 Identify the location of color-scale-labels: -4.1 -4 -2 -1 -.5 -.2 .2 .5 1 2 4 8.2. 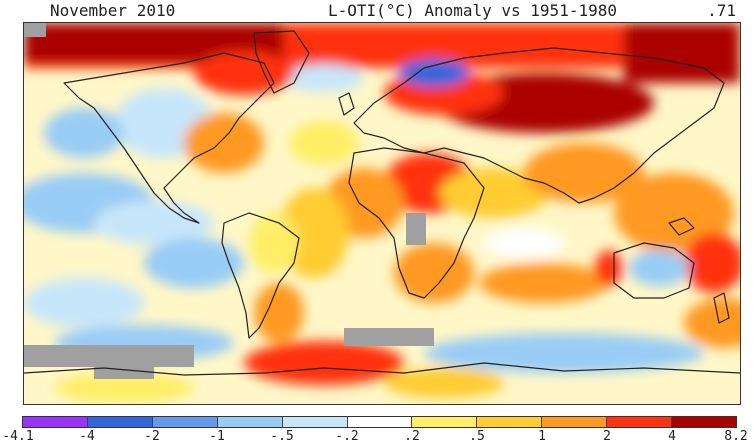
(377, 437).